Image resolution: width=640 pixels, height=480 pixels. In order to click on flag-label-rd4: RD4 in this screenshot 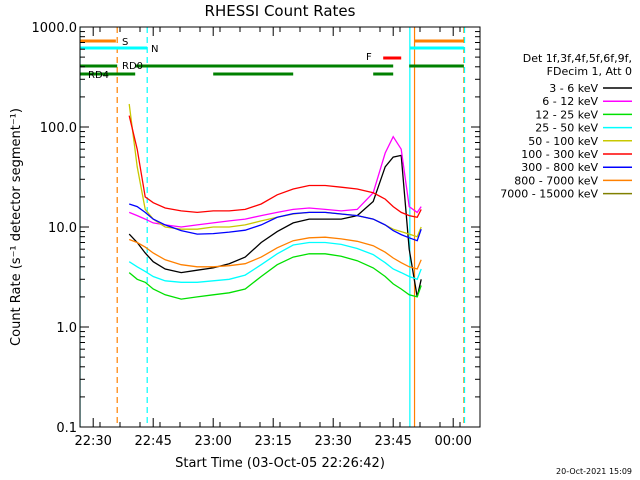, I will do `click(98, 75)`.